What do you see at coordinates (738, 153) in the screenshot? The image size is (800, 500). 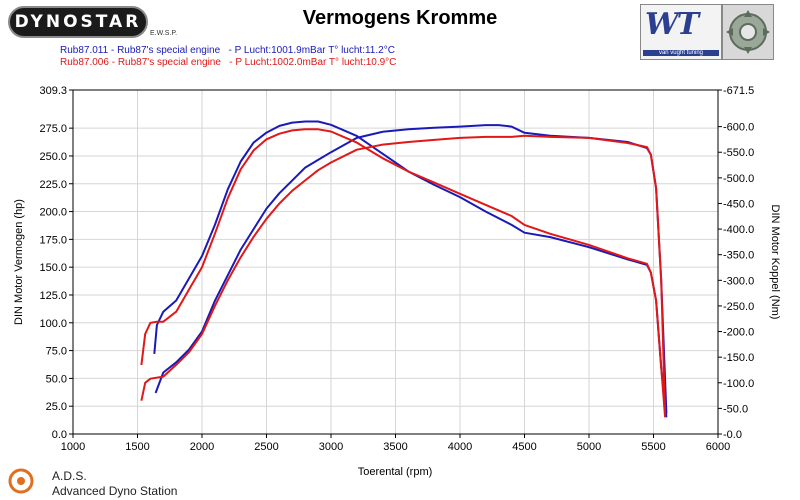 I see `y2-tick-label: -550.0` at bounding box center [738, 153].